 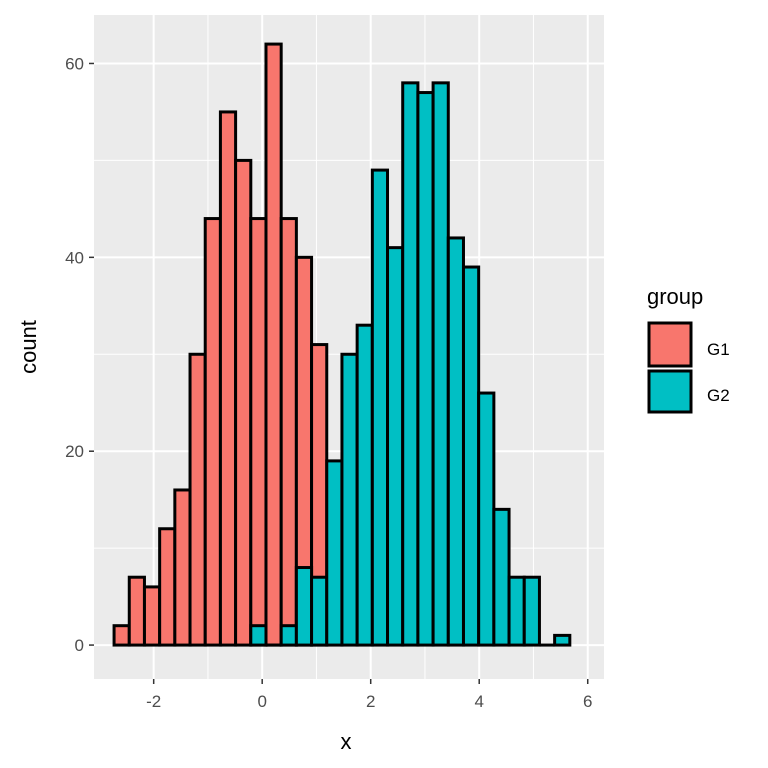 I want to click on x-tick-label: 4, so click(x=478, y=701).